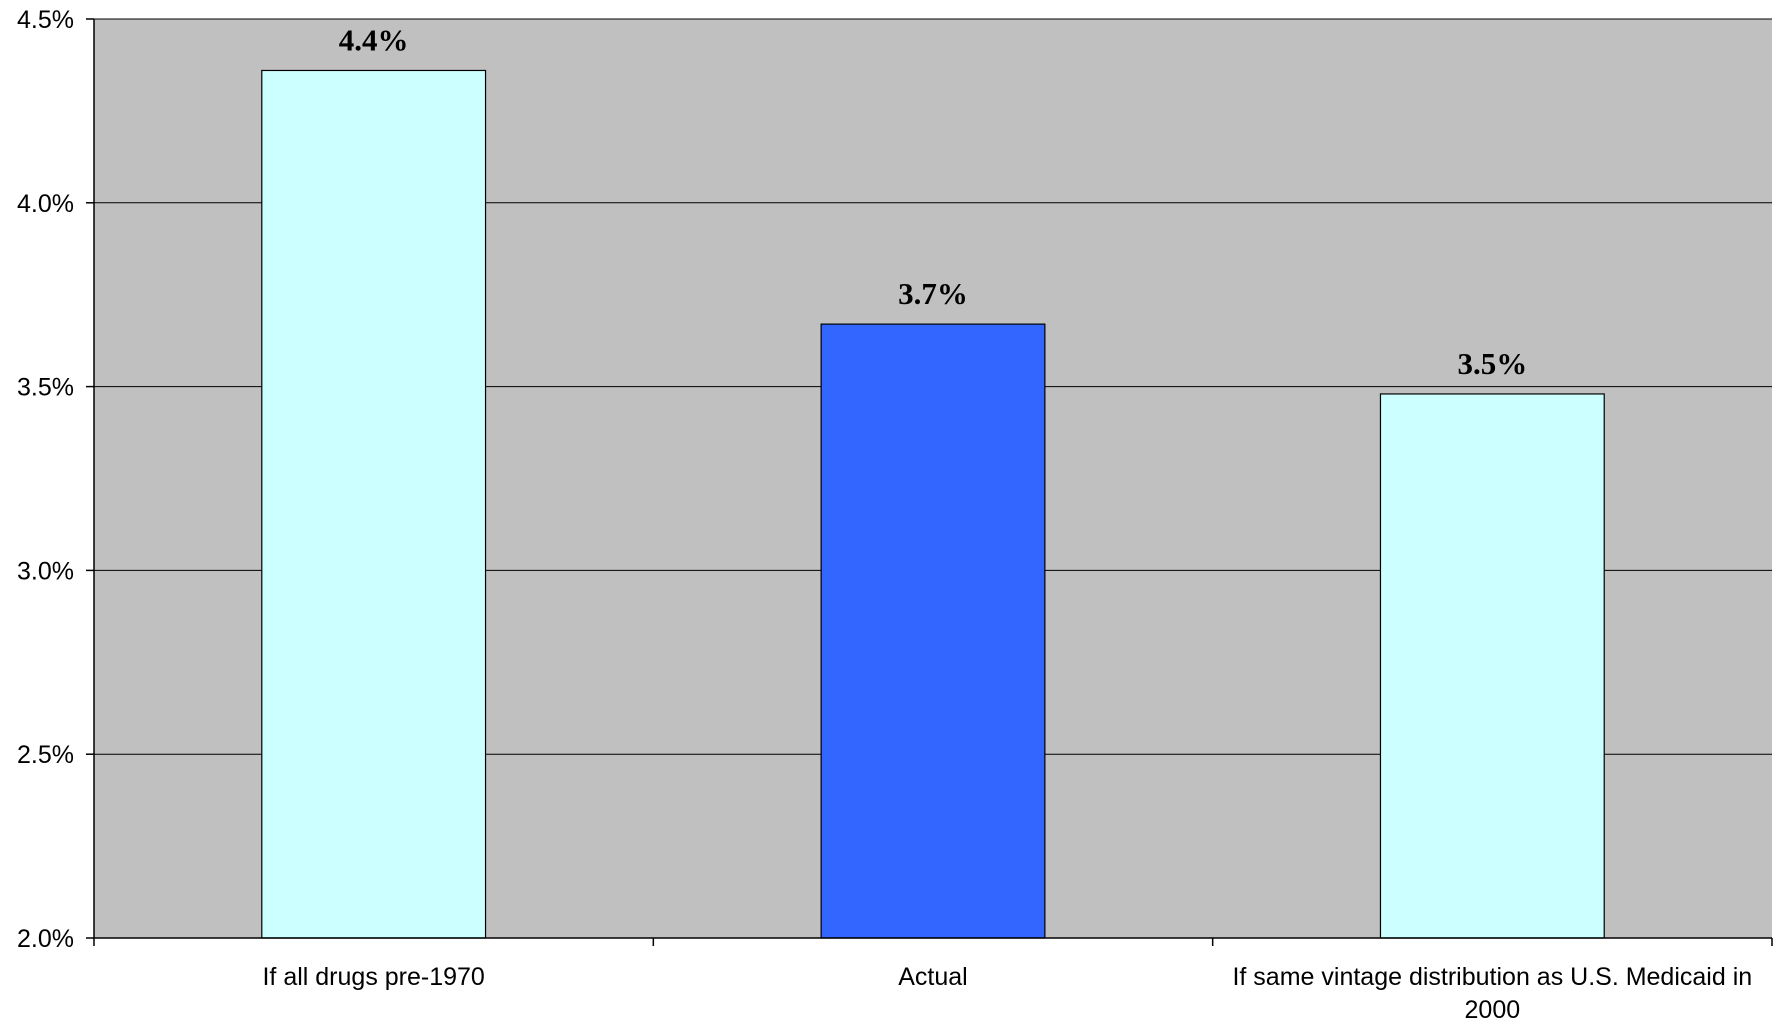 This screenshot has width=1779, height=1031. What do you see at coordinates (45, 204) in the screenshot?
I see `y-tick-label: 4.0%` at bounding box center [45, 204].